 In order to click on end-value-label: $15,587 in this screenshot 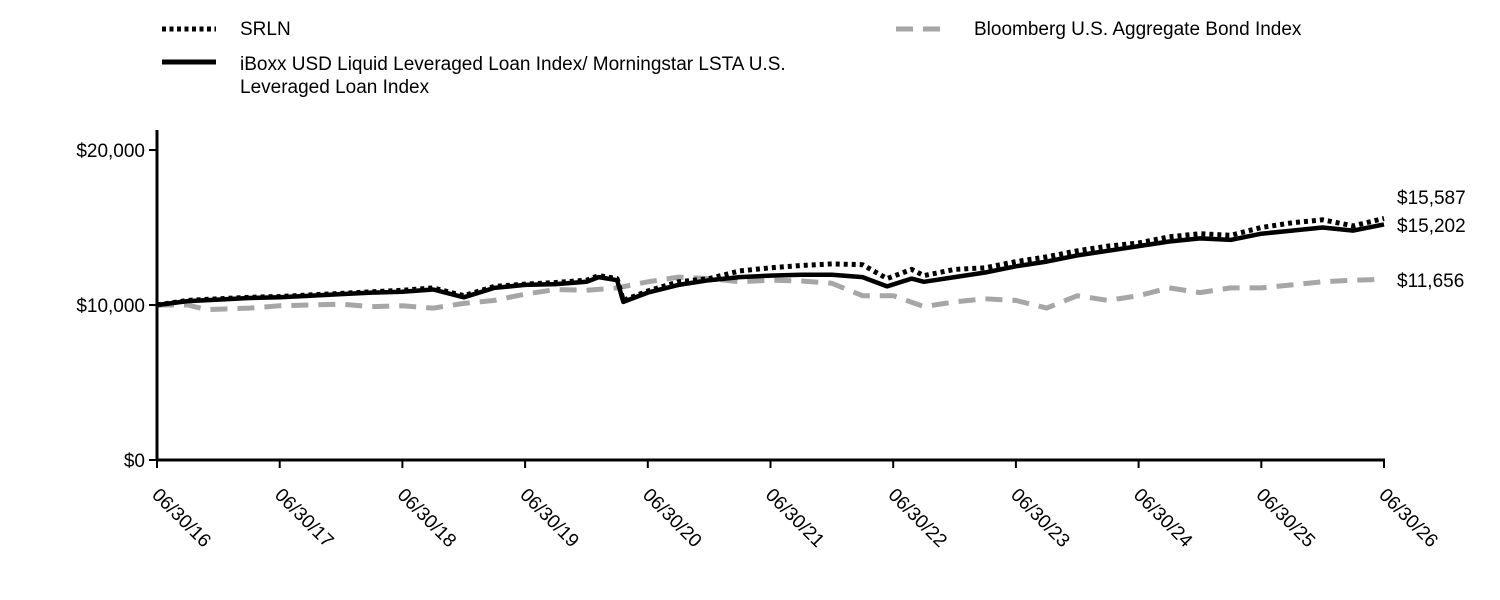, I will do `click(1431, 198)`.